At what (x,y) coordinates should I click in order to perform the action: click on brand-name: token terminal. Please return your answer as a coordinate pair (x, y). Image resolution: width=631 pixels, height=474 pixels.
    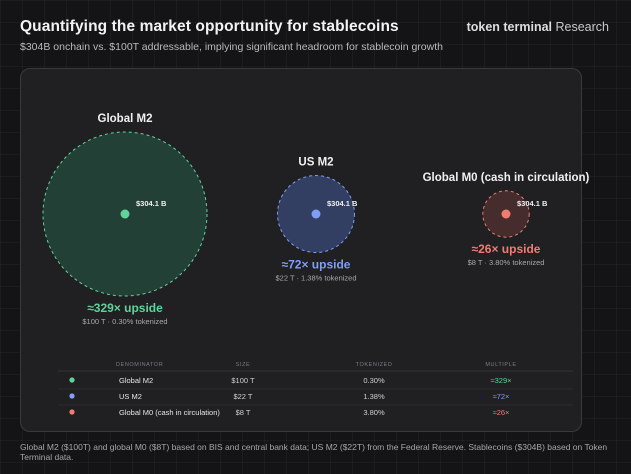
    Looking at the image, I should click on (509, 27).